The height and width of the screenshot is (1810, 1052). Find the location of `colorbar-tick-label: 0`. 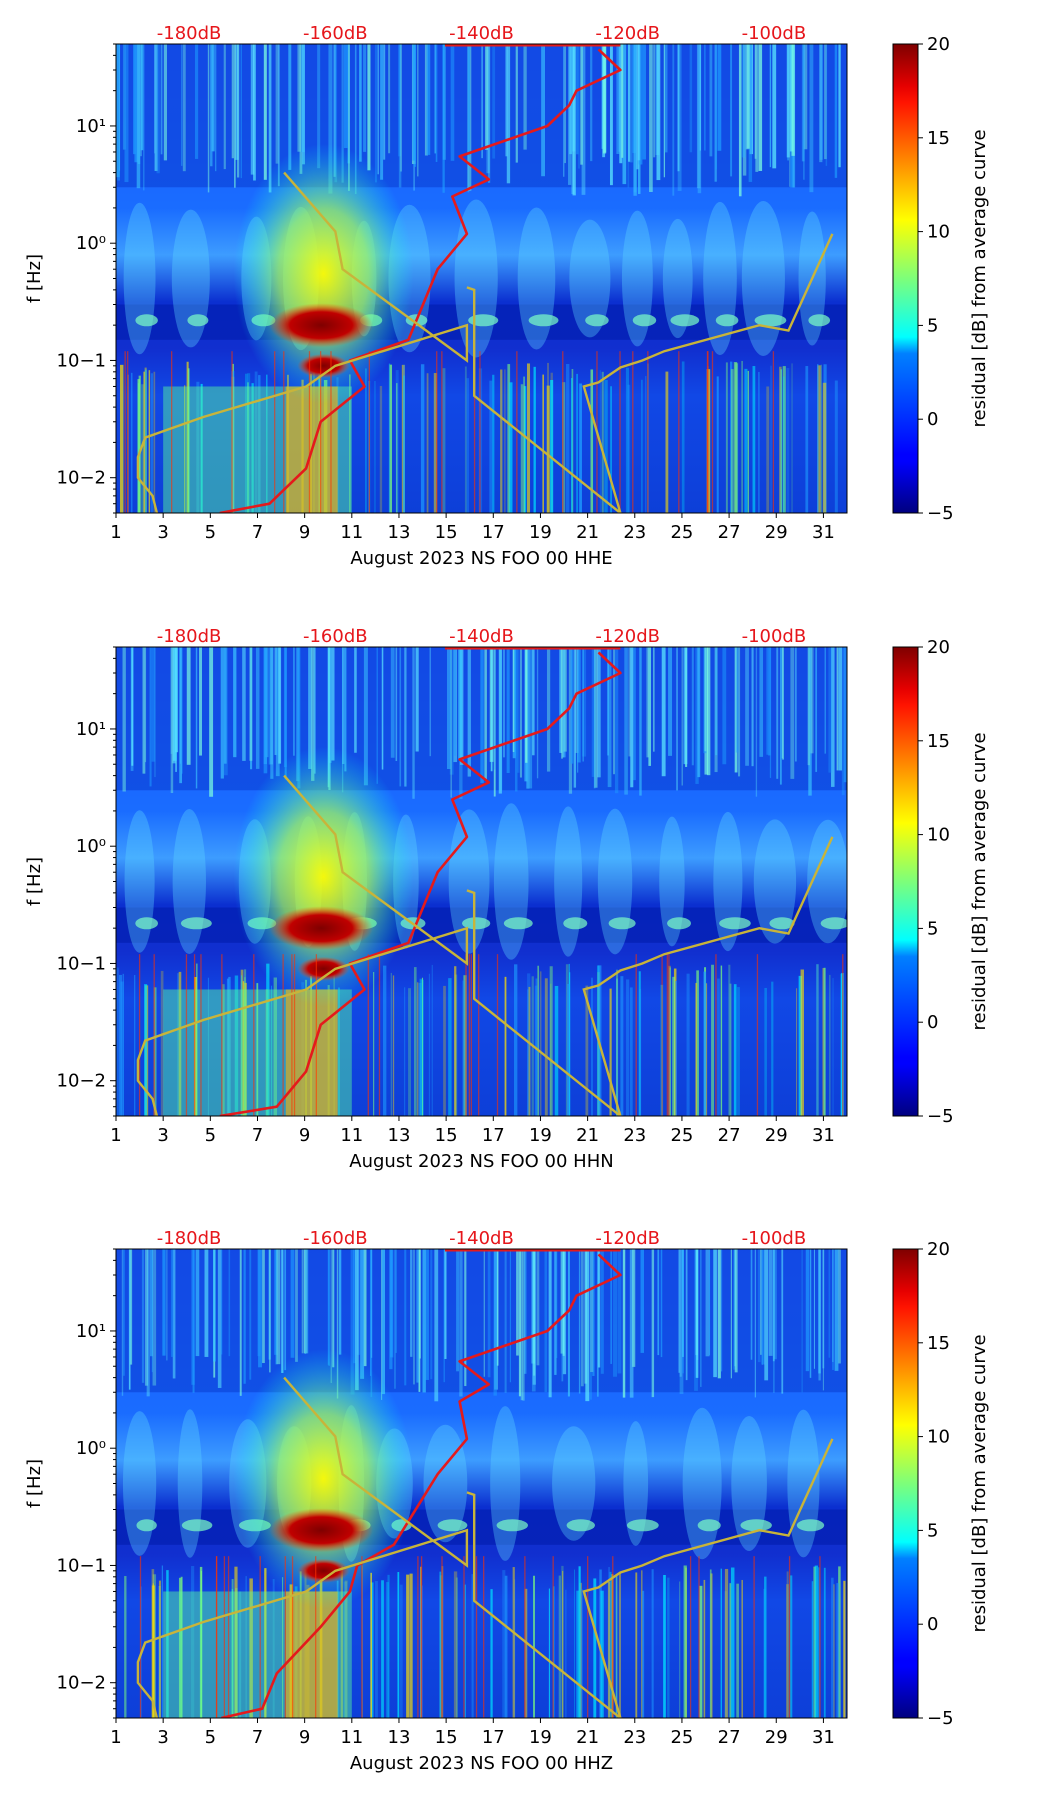

colorbar-tick-label: 0 is located at coordinates (932, 1022).